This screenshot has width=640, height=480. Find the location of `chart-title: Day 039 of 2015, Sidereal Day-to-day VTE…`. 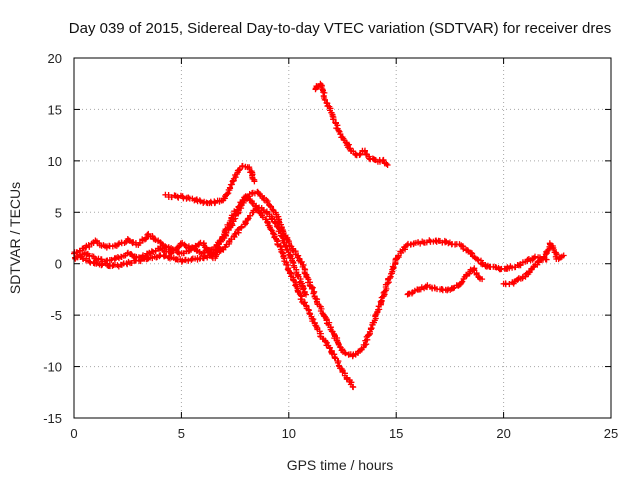

chart-title: Day 039 of 2015, Sidereal Day-to-day VTE… is located at coordinates (340, 28).